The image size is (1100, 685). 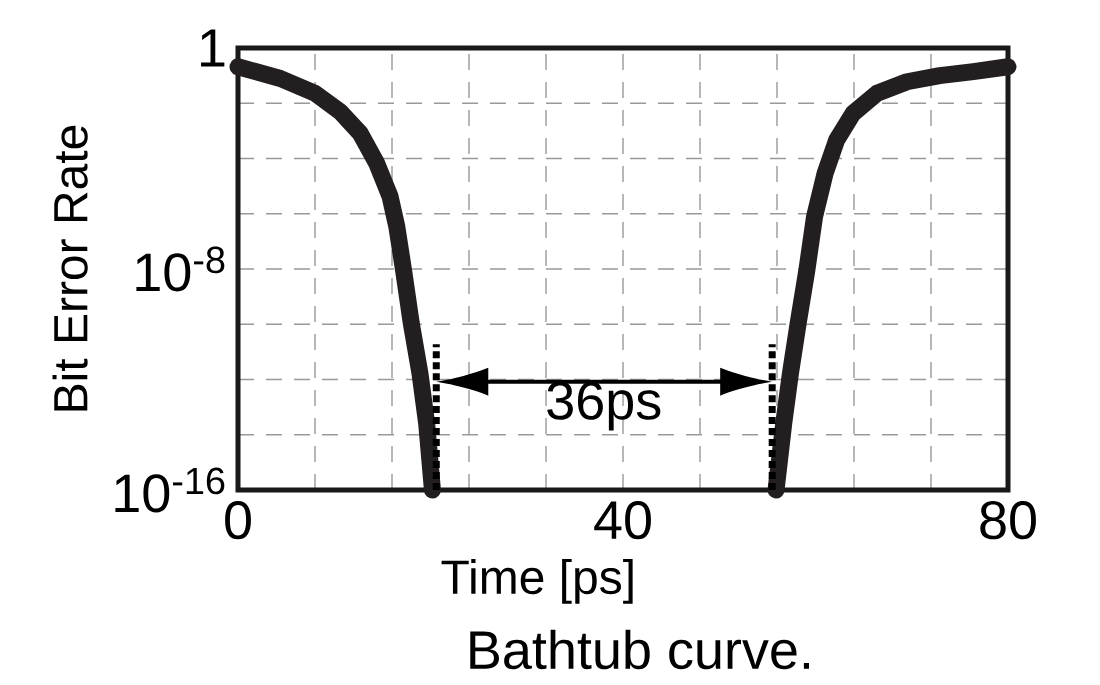 What do you see at coordinates (170, 490) in the screenshot?
I see `y-tick-label: 10$^{-16}$` at bounding box center [170, 490].